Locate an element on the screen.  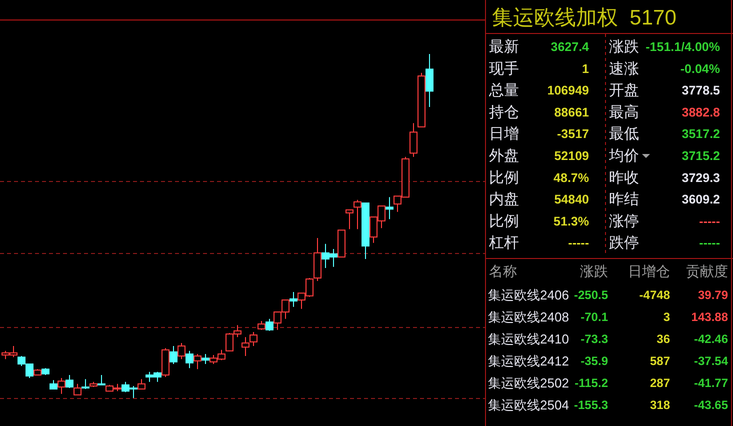
text: 集运欧线加权 5170 is located at coordinates (584, 18).